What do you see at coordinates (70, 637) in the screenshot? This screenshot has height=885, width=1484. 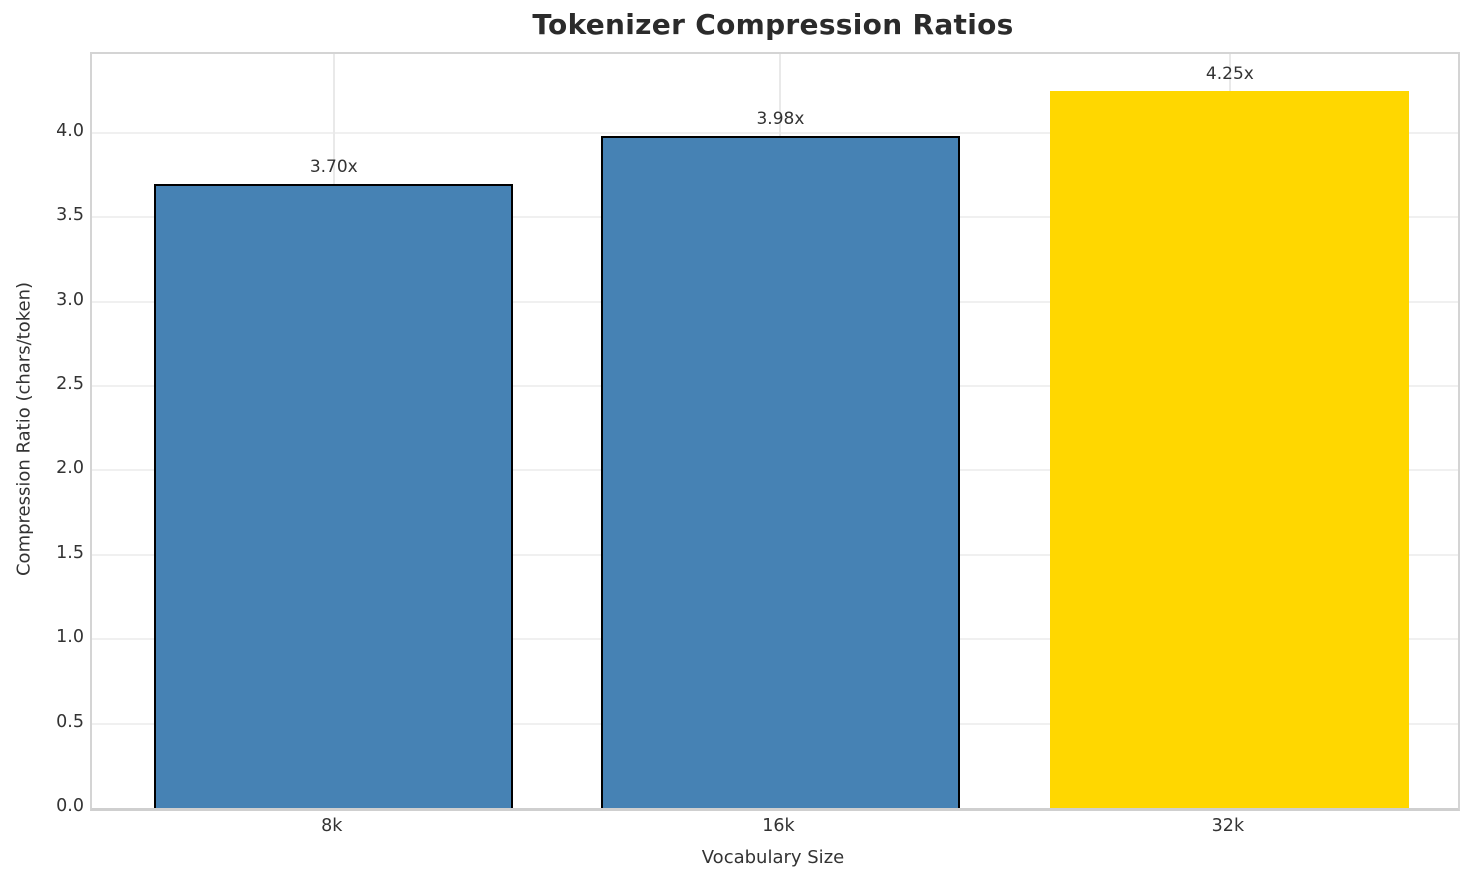 I see `y-tick-label: 1.0` at bounding box center [70, 637].